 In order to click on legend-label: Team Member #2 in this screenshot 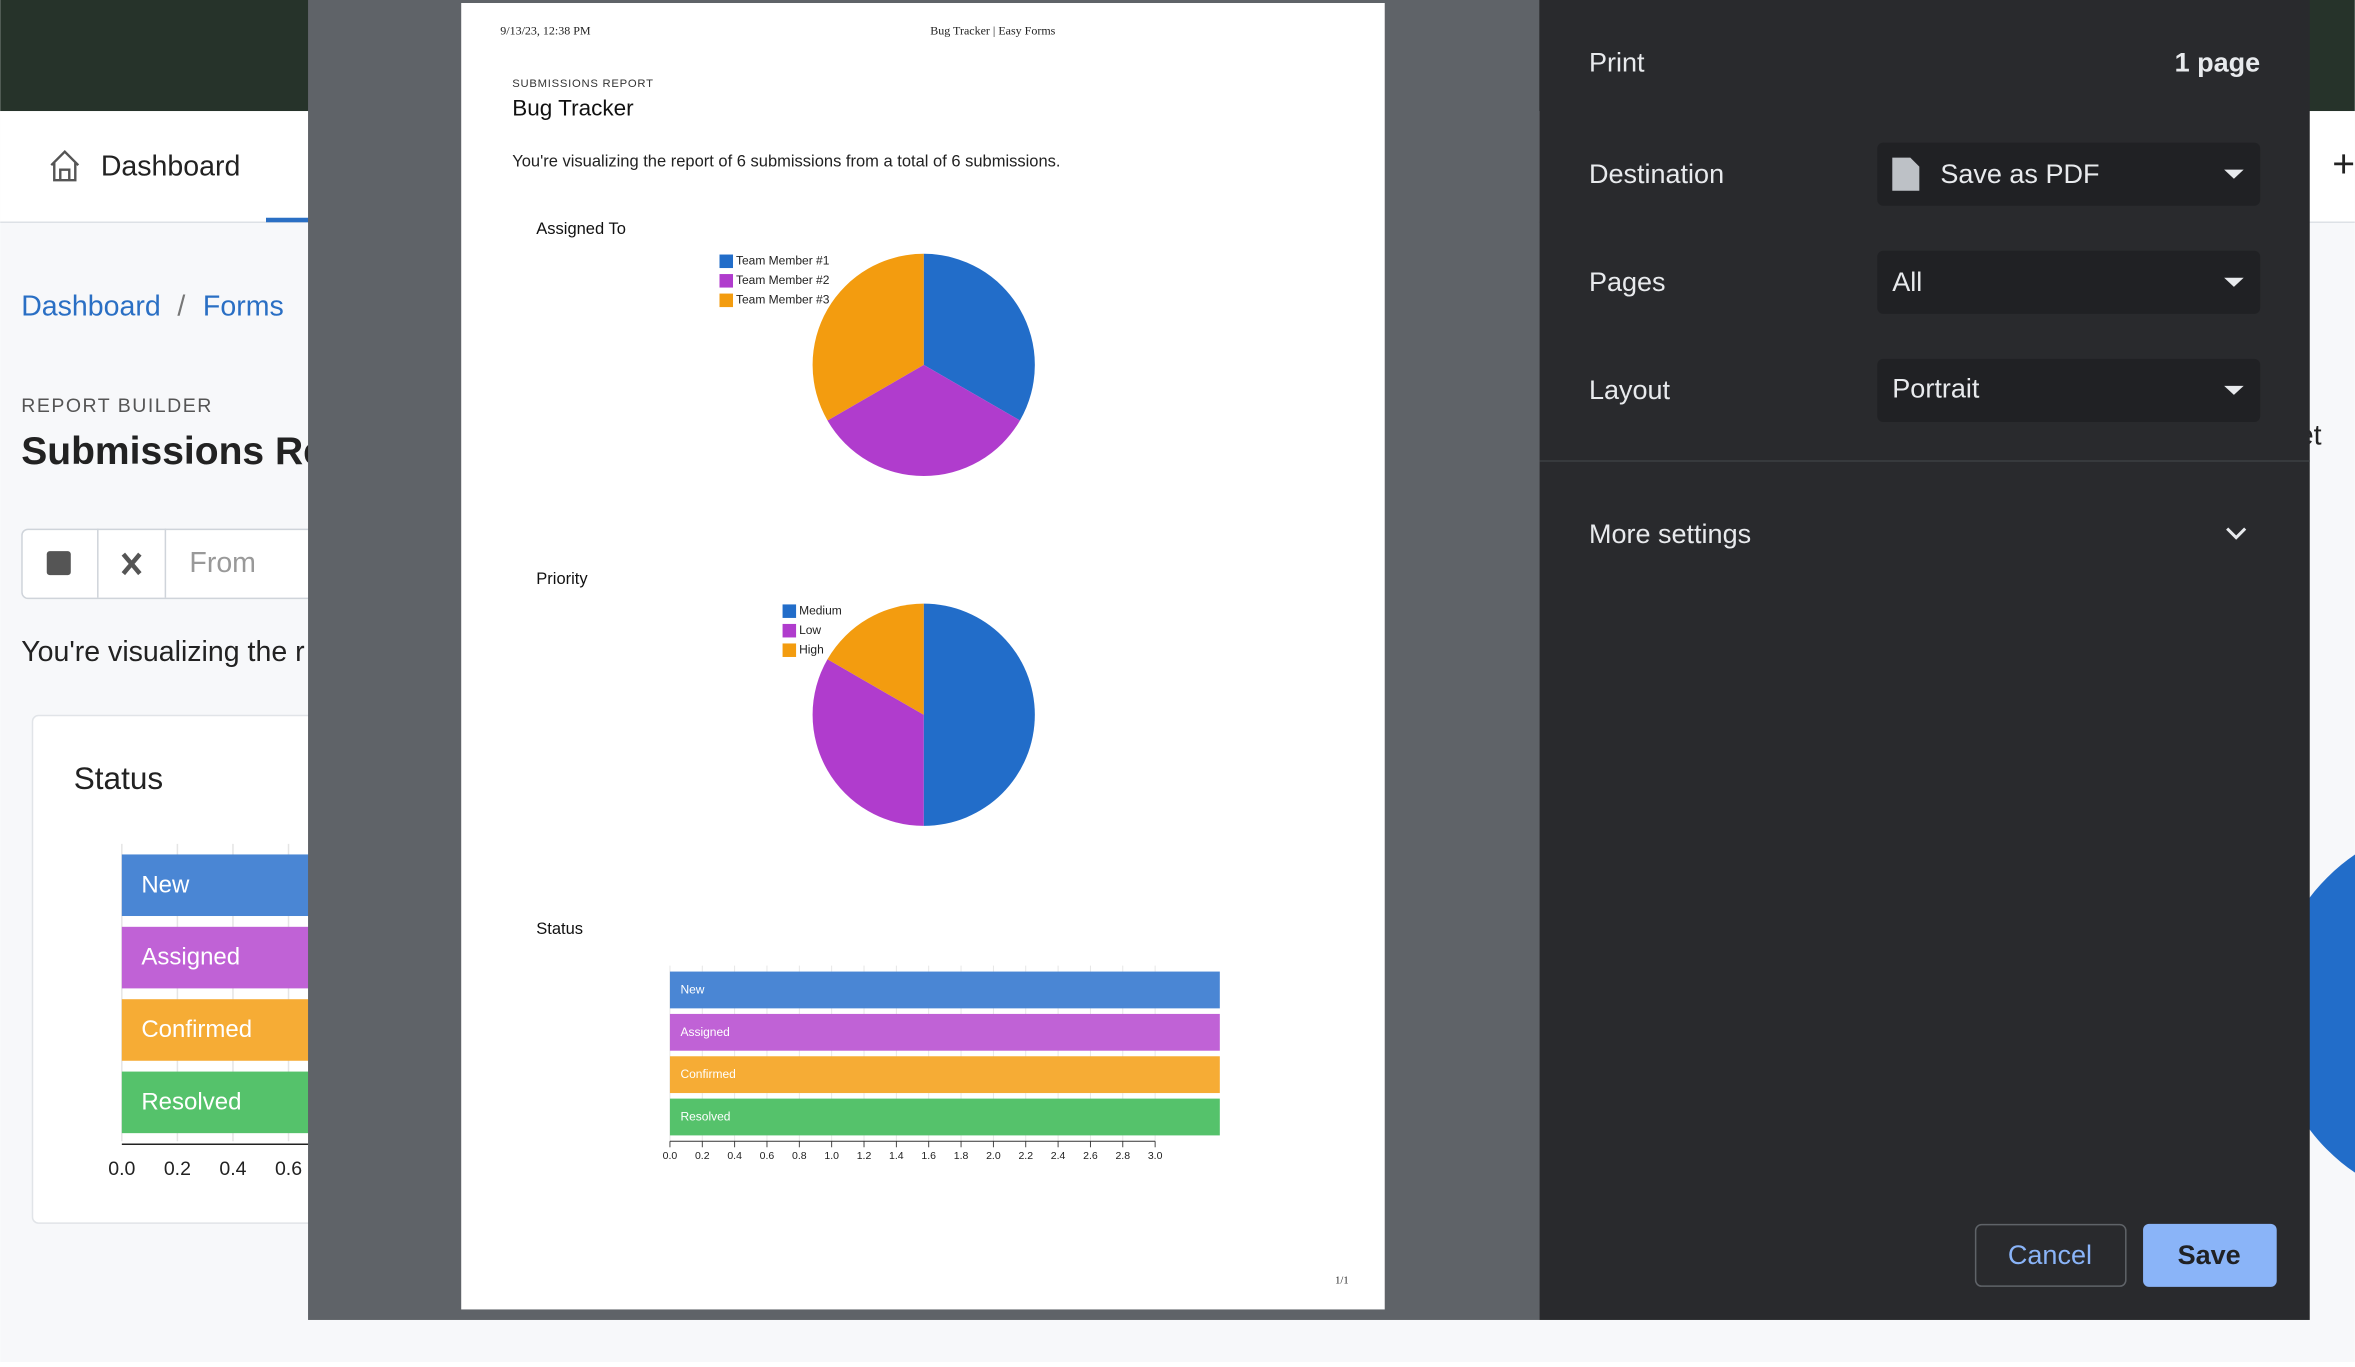, I will do `click(783, 280)`.